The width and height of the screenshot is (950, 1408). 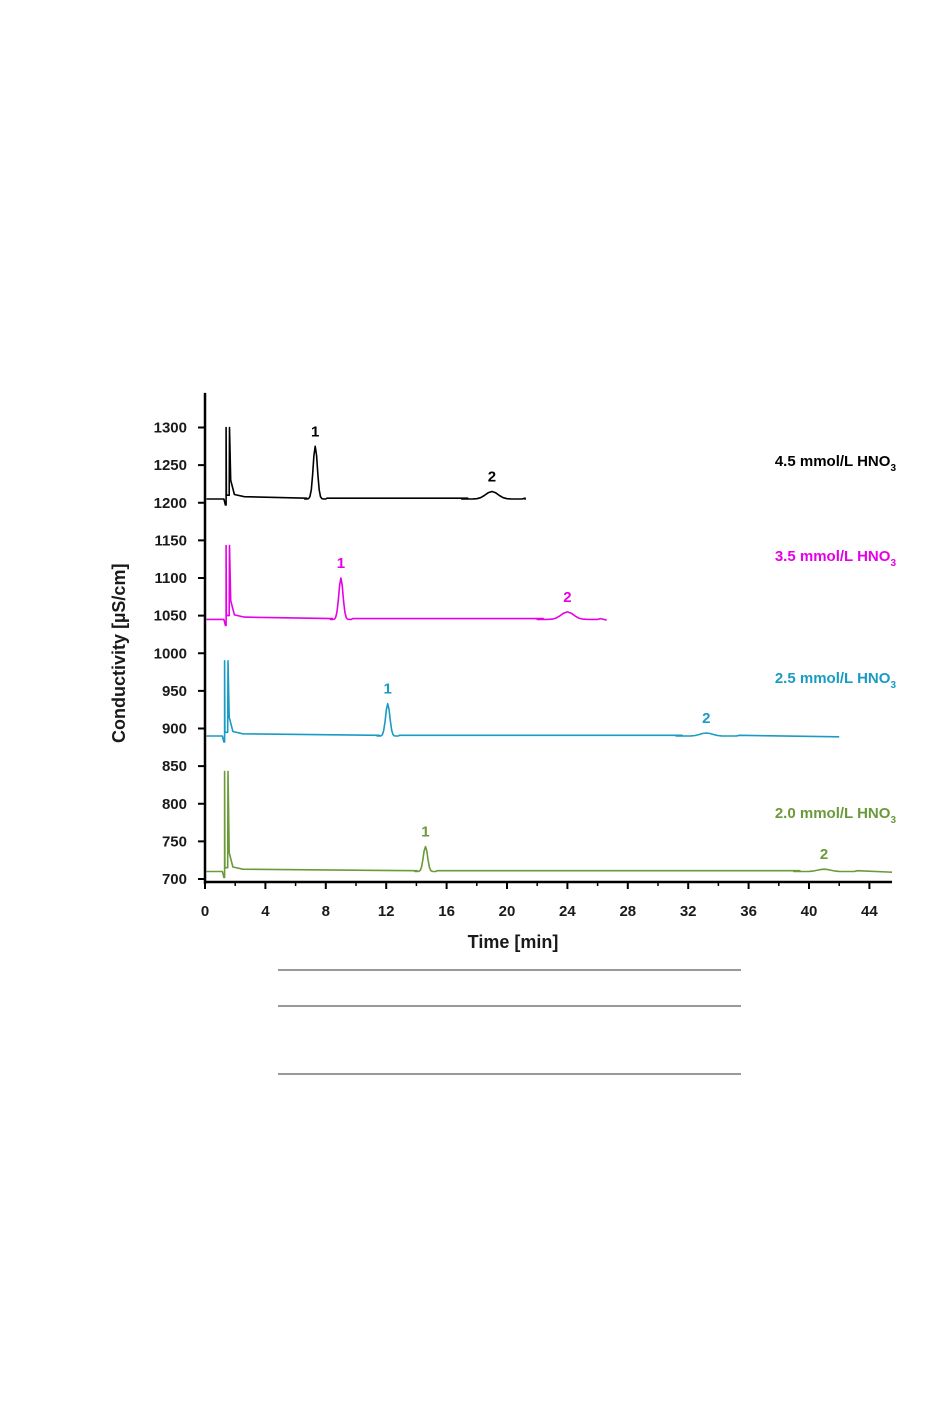 I want to click on y-axis-title: Conductivity [µS/cm], so click(x=119, y=653).